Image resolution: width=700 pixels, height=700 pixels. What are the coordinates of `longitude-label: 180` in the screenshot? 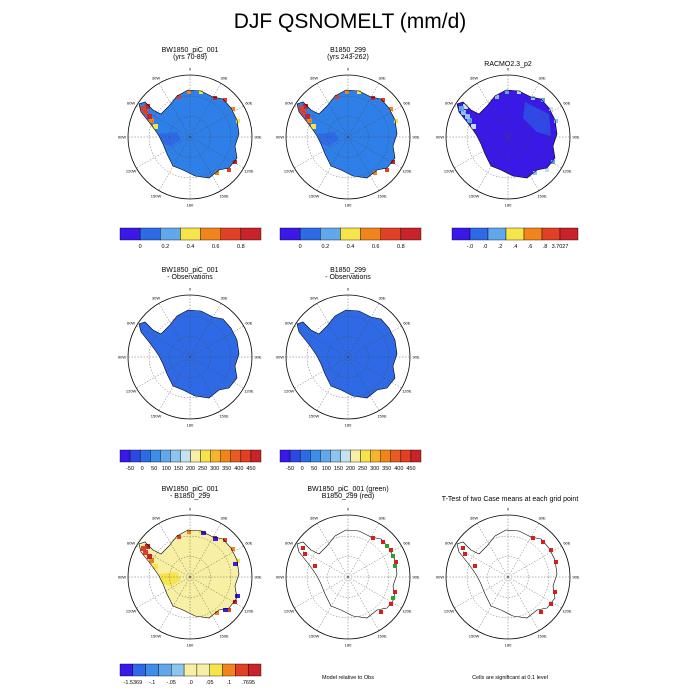 It's located at (348, 645).